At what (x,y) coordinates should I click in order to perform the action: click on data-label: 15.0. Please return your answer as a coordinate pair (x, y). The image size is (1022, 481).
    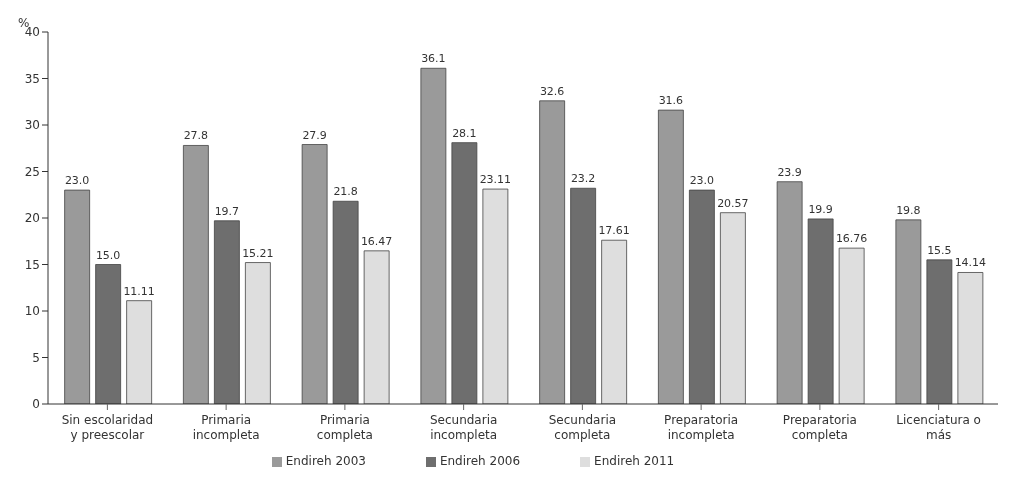
    Looking at the image, I should click on (108, 255).